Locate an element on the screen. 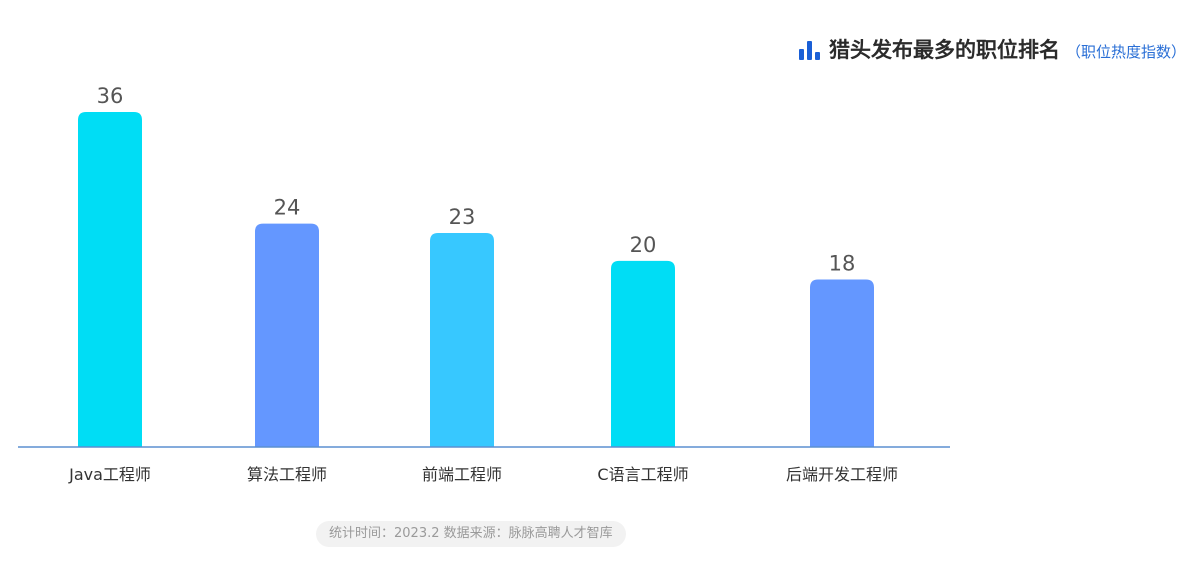 The height and width of the screenshot is (565, 1200). chart-title-block: 猎头发布最多的职位排名 （职位热度指数） is located at coordinates (991, 49).